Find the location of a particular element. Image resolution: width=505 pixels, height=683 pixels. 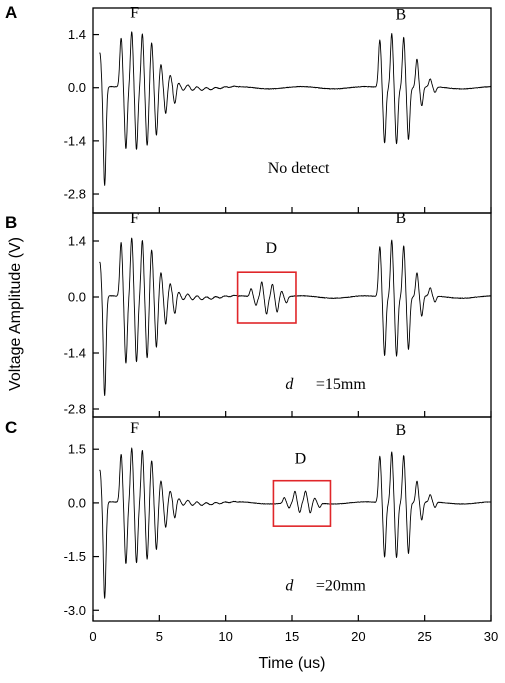

y-axis-title: Voltage Amplitude (V) is located at coordinates (15, 314).